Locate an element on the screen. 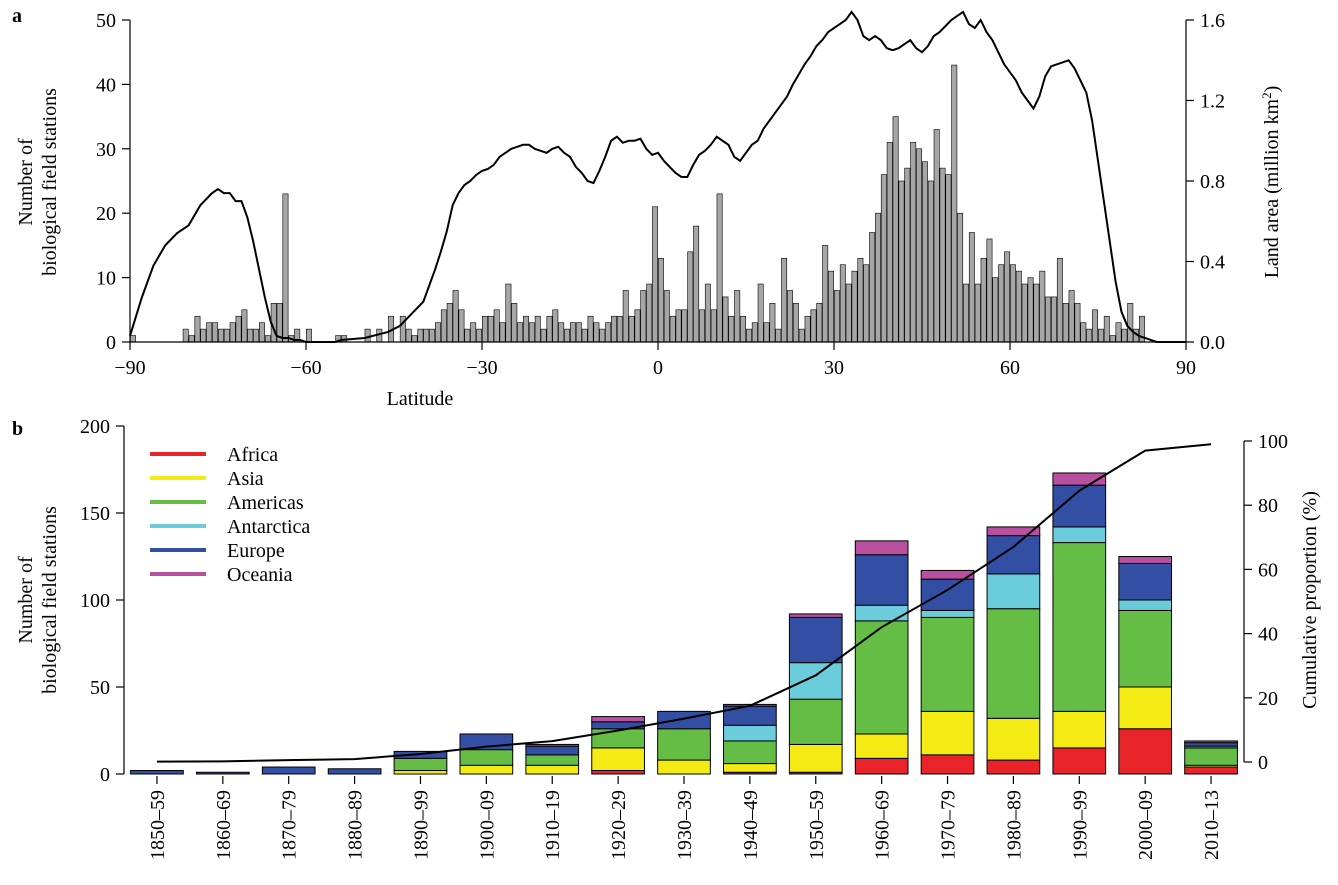 This screenshot has height=885, width=1338. legend-label-africa: Africa is located at coordinates (252, 455).